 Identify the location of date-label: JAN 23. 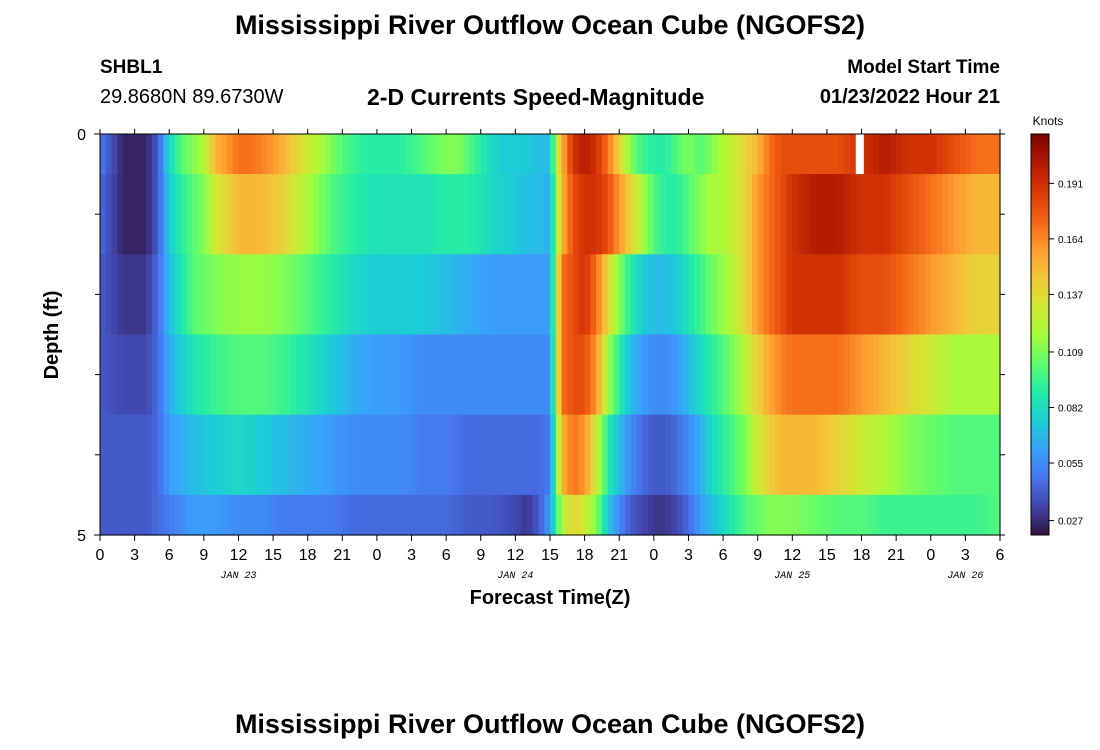
(238, 576).